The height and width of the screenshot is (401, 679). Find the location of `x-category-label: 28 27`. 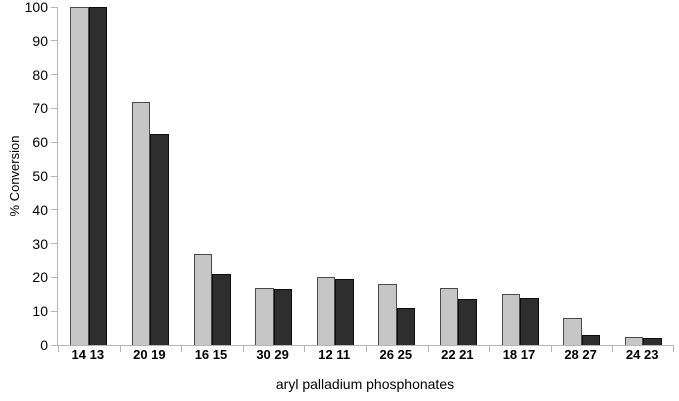

x-category-label: 28 27 is located at coordinates (580, 354).